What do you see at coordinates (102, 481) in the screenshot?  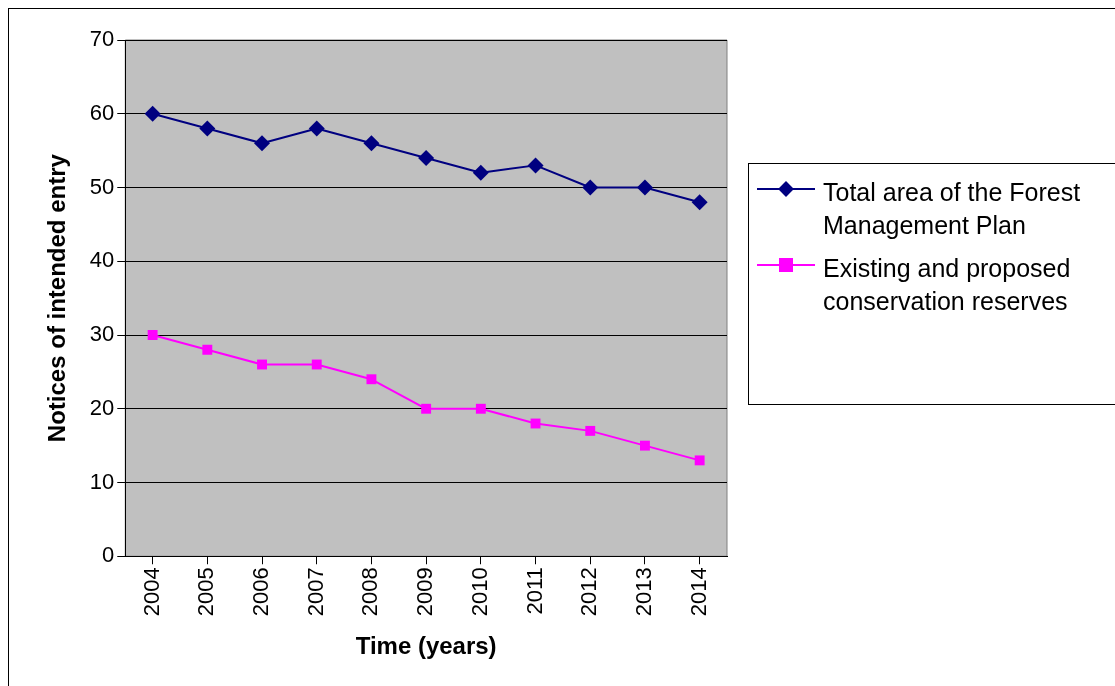 I see `y-tick-label: 10` at bounding box center [102, 481].